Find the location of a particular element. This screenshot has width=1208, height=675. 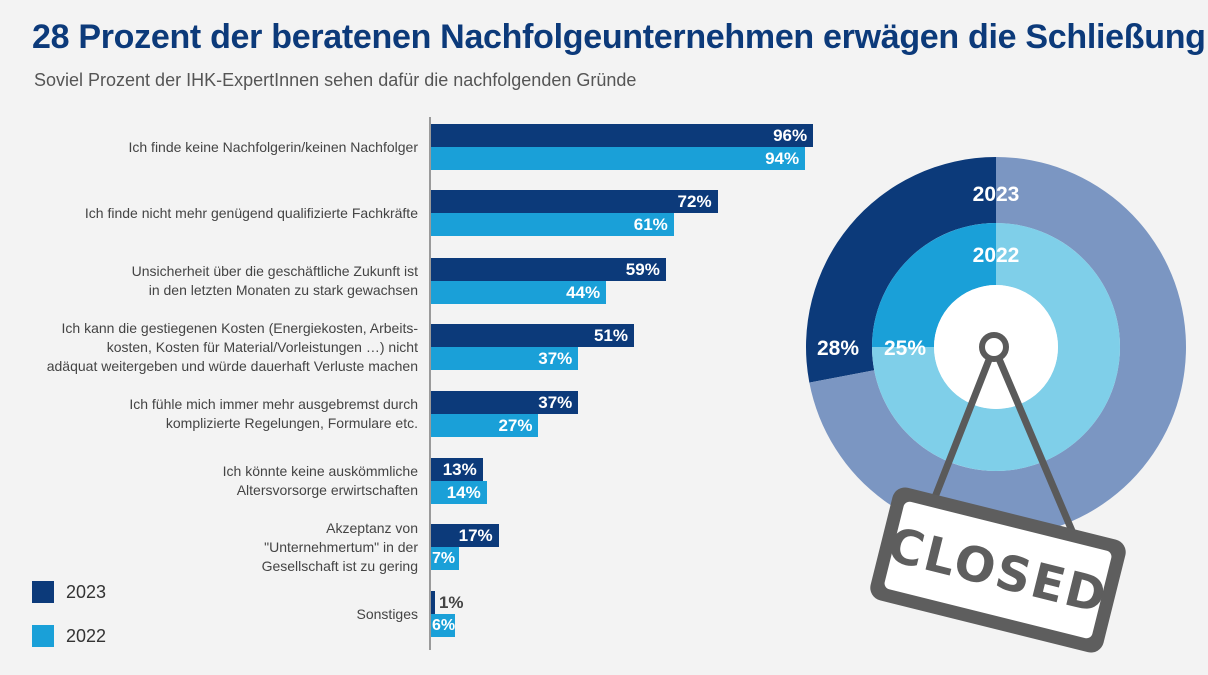

category-label-line: Ich könnte keine auskömmliche is located at coordinates (320, 471).